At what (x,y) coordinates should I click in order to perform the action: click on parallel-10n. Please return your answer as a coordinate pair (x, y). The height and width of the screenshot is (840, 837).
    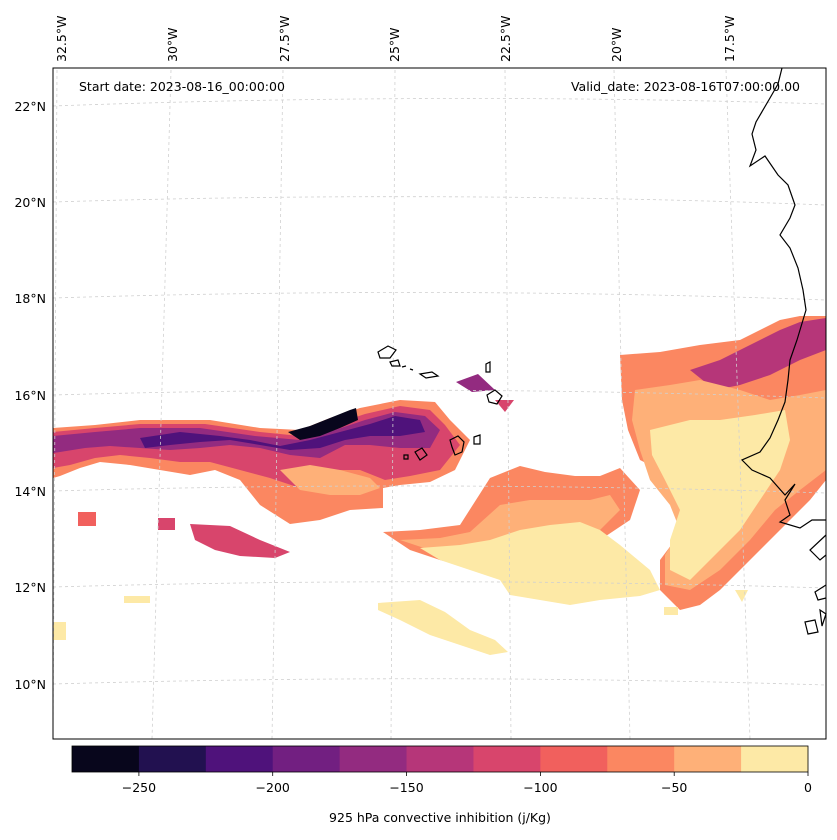
    Looking at the image, I should click on (439, 682).